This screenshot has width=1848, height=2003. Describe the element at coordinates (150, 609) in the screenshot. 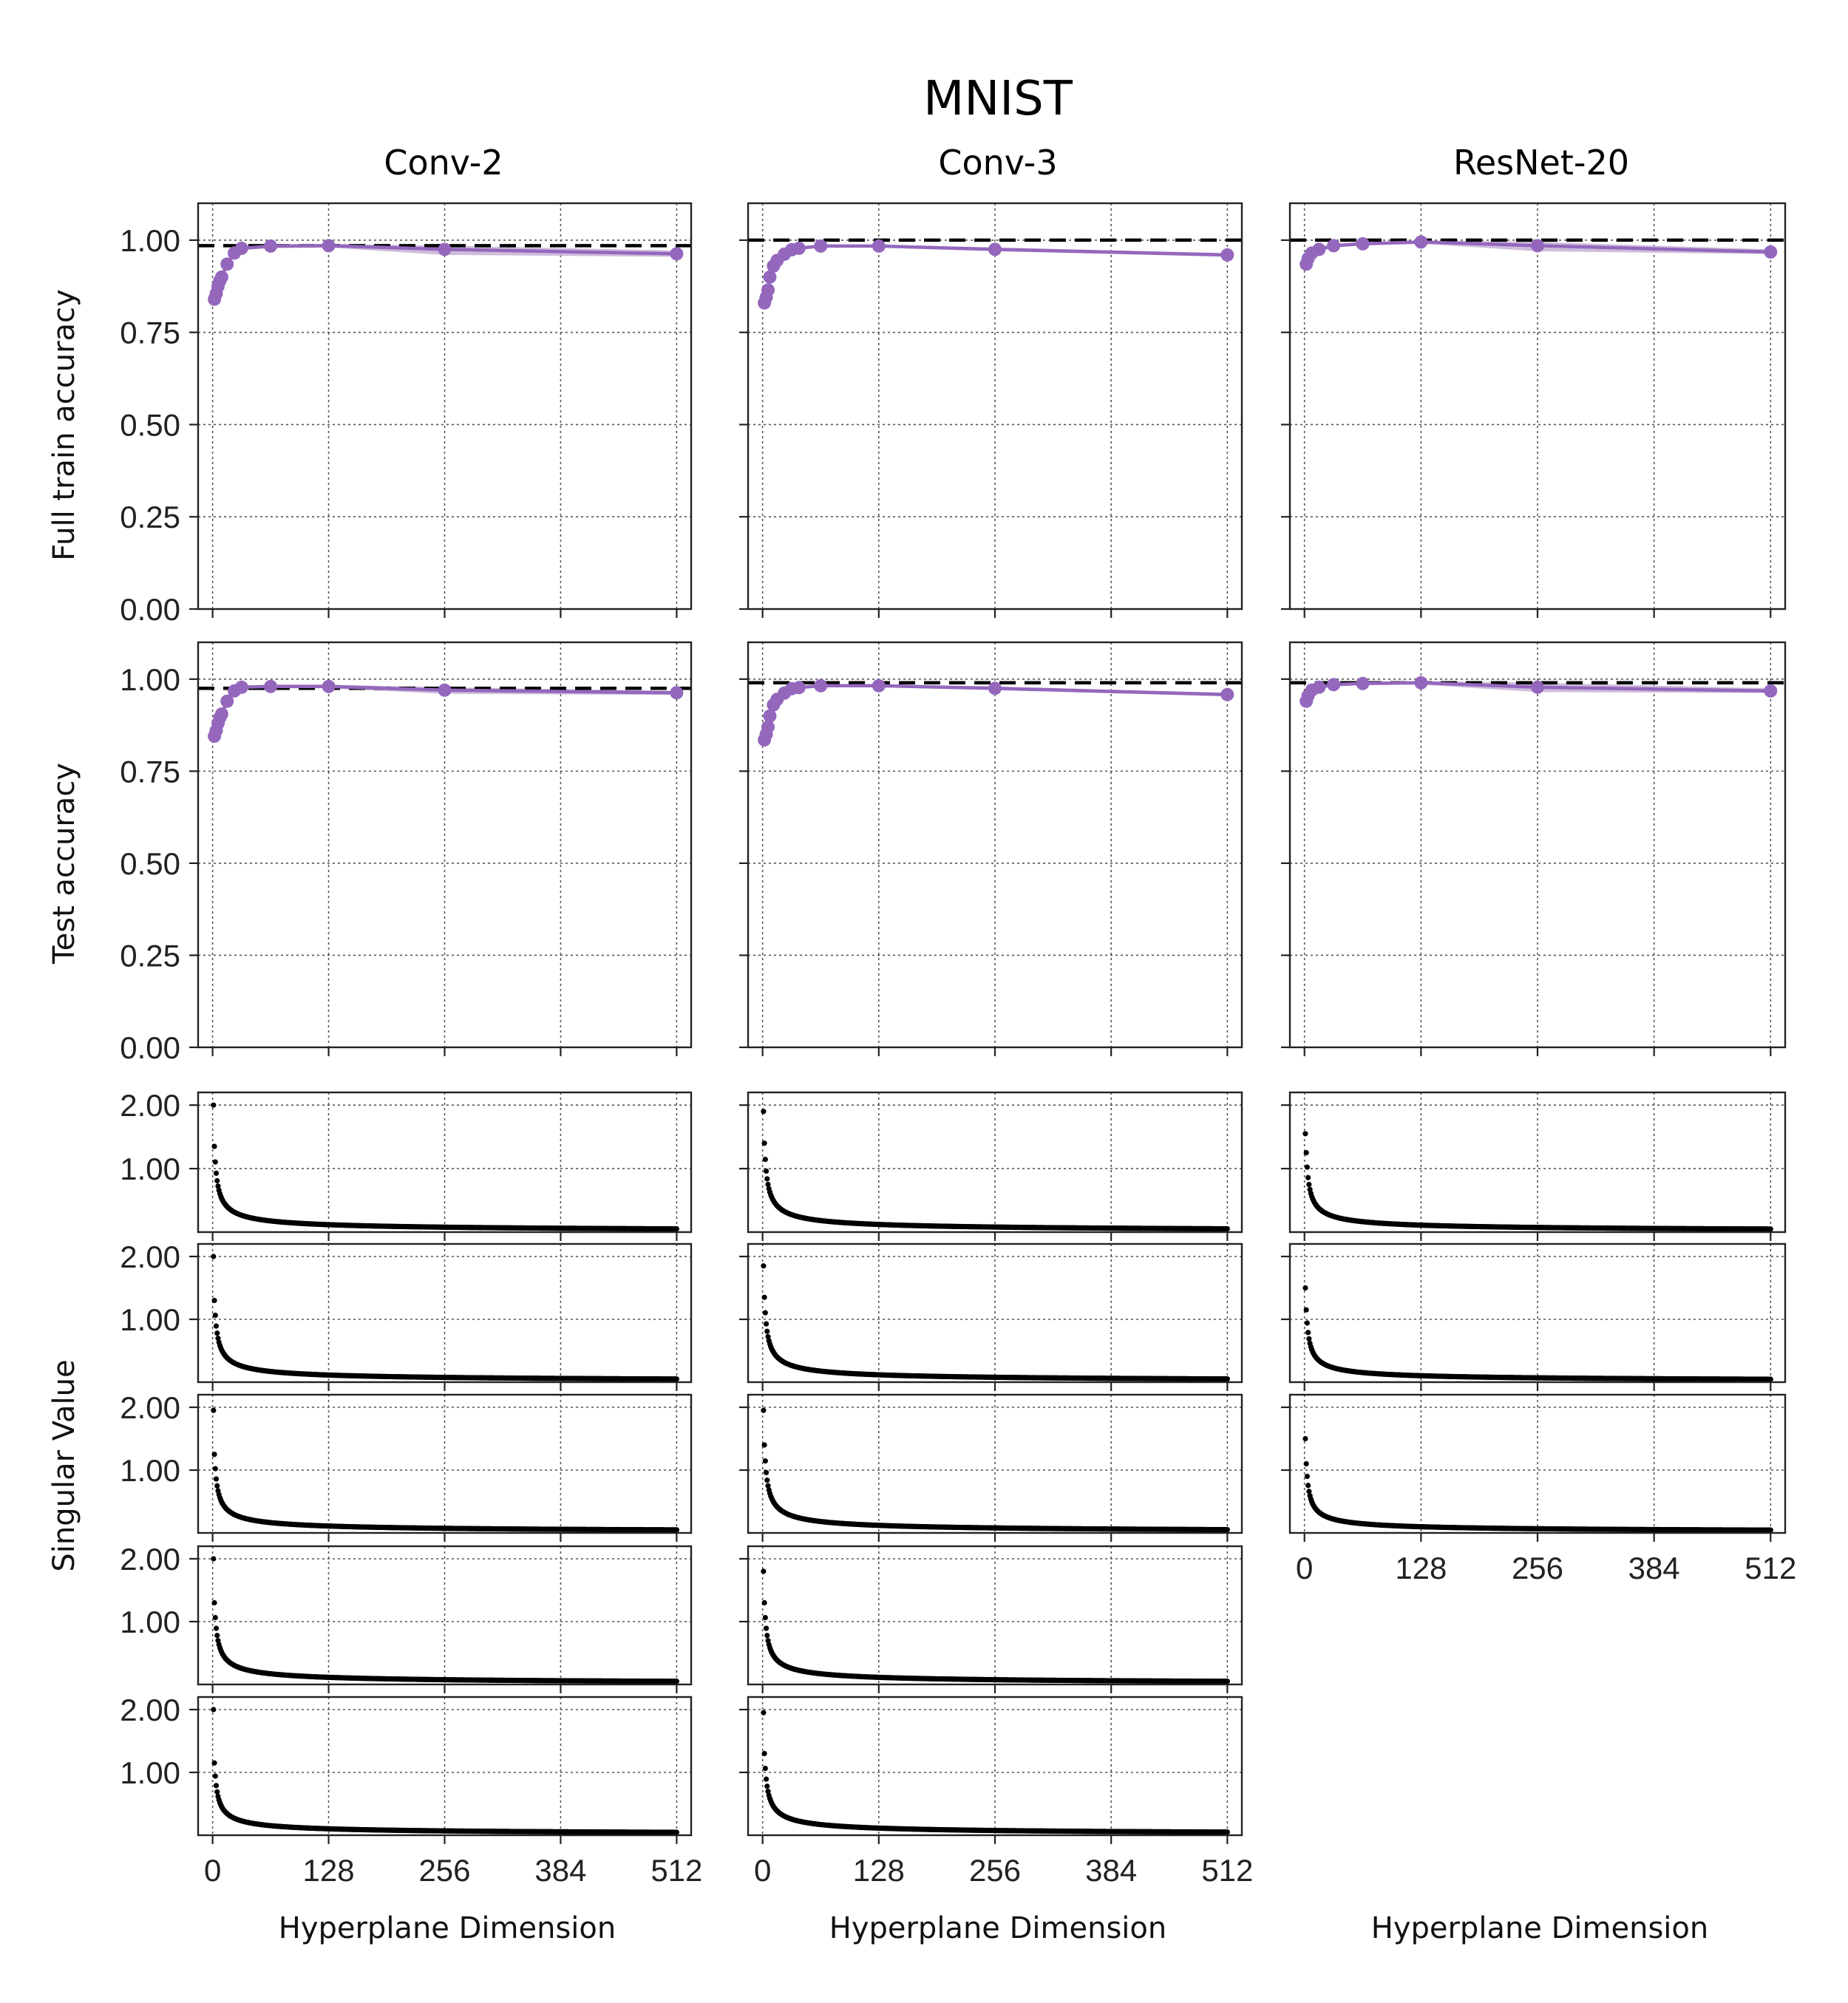

I see `y-tick-label: 0.00` at that location.